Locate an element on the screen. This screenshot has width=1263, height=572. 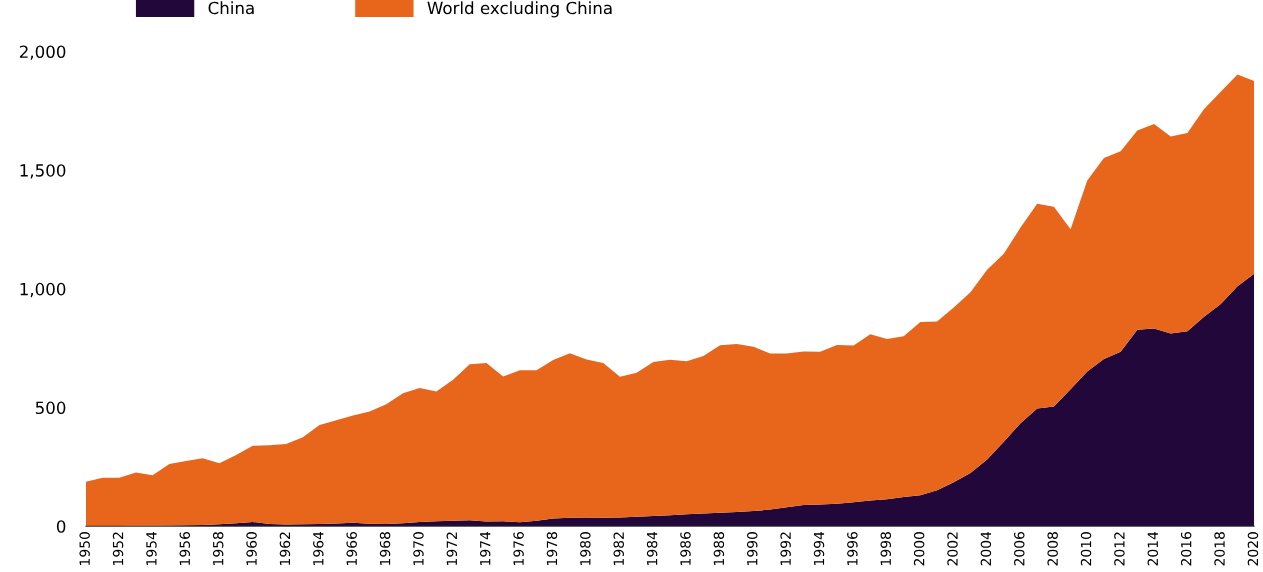
x-tick-label: 1972 is located at coordinates (452, 548).